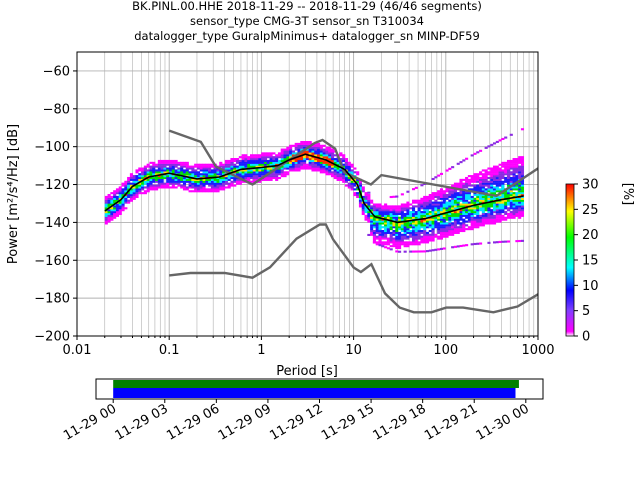 The height and width of the screenshot is (480, 640). Describe the element at coordinates (193, 422) in the screenshot. I see `time-tick-label: 11-29 06` at that location.